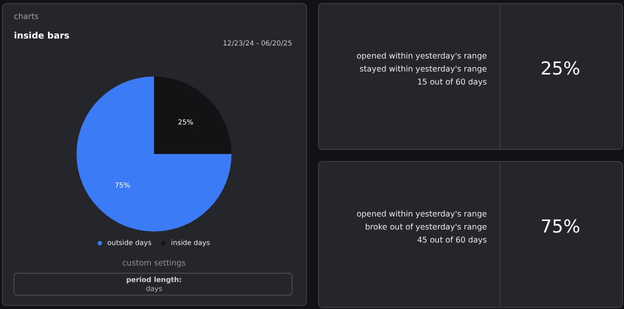  I want to click on text: 45 out of 60 days, so click(452, 239).